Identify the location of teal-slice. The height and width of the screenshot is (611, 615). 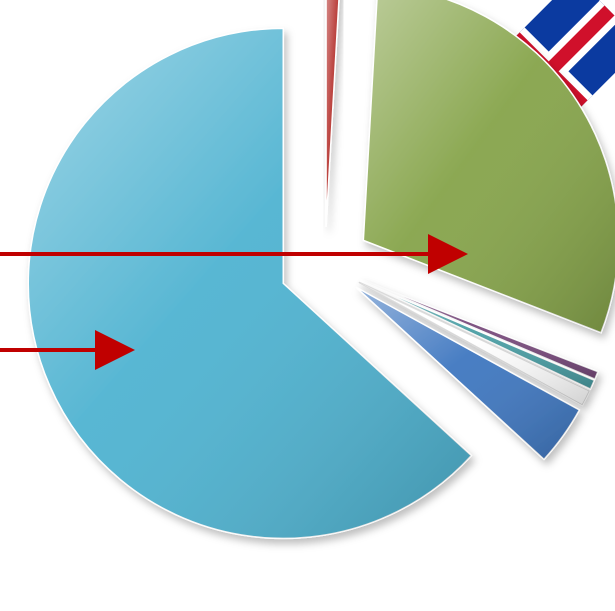
(477, 335).